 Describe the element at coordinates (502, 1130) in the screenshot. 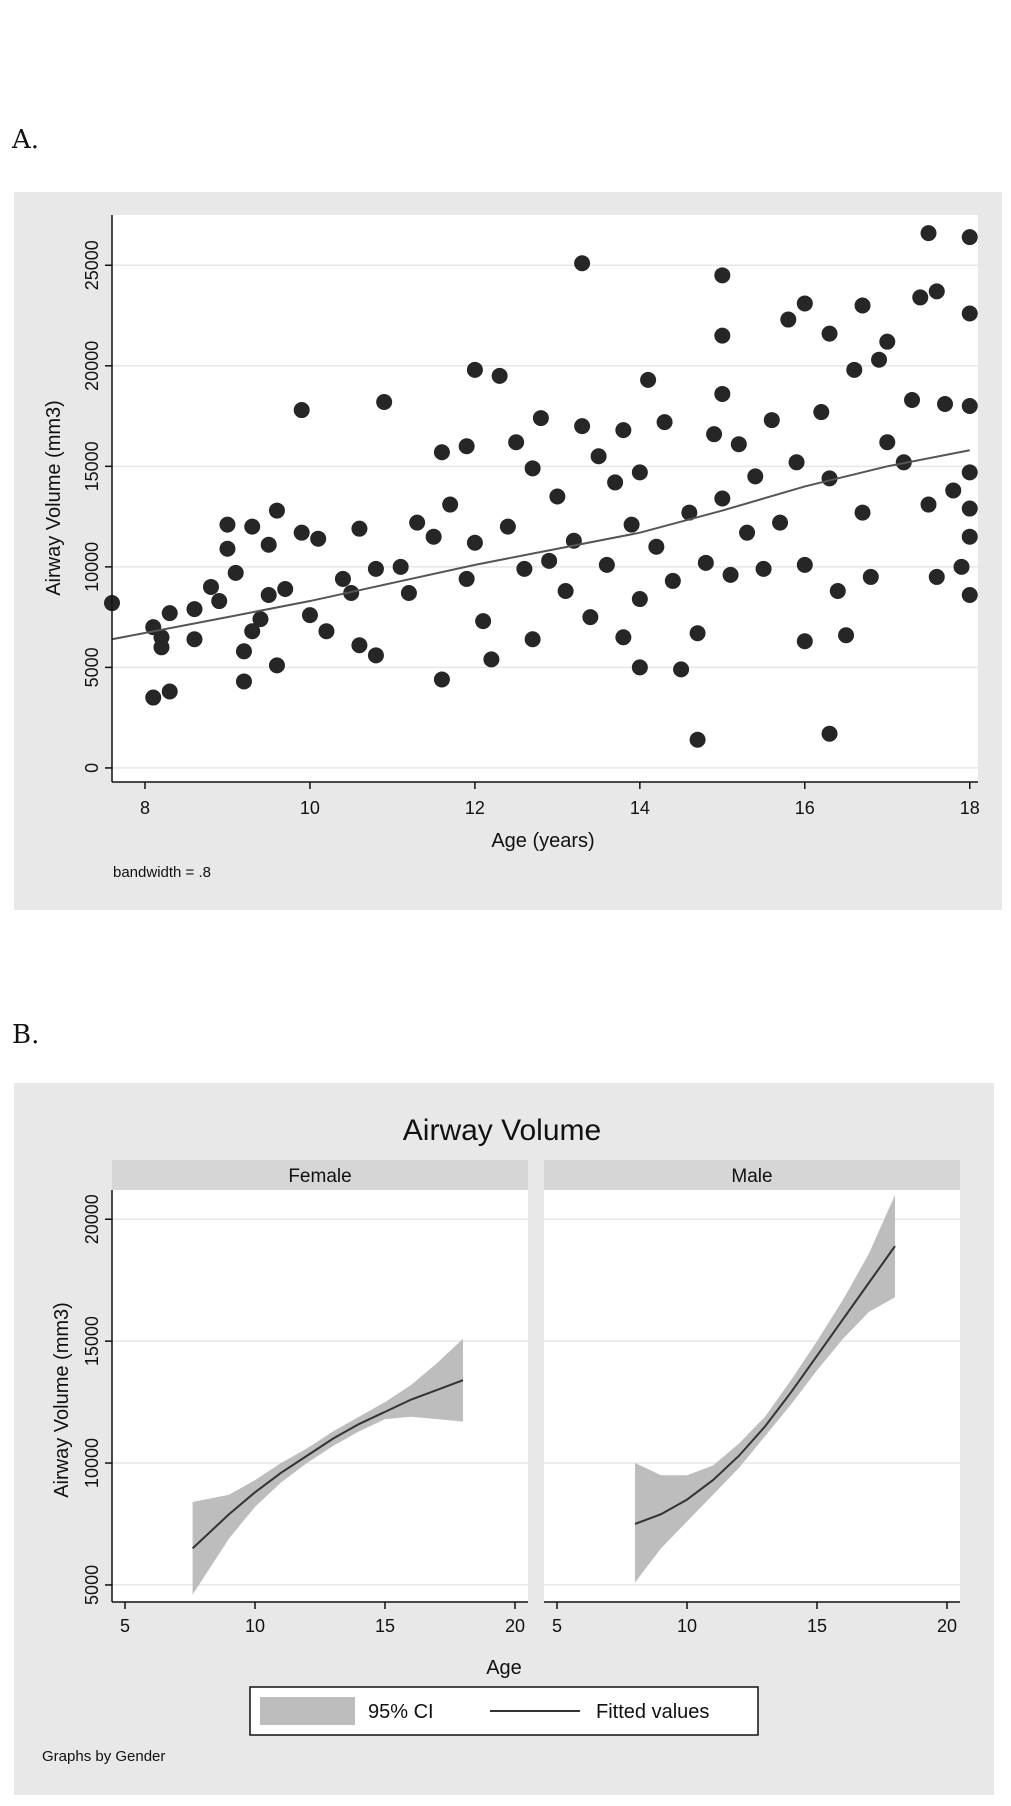

I see `chart-b-title: Airway Volume` at that location.